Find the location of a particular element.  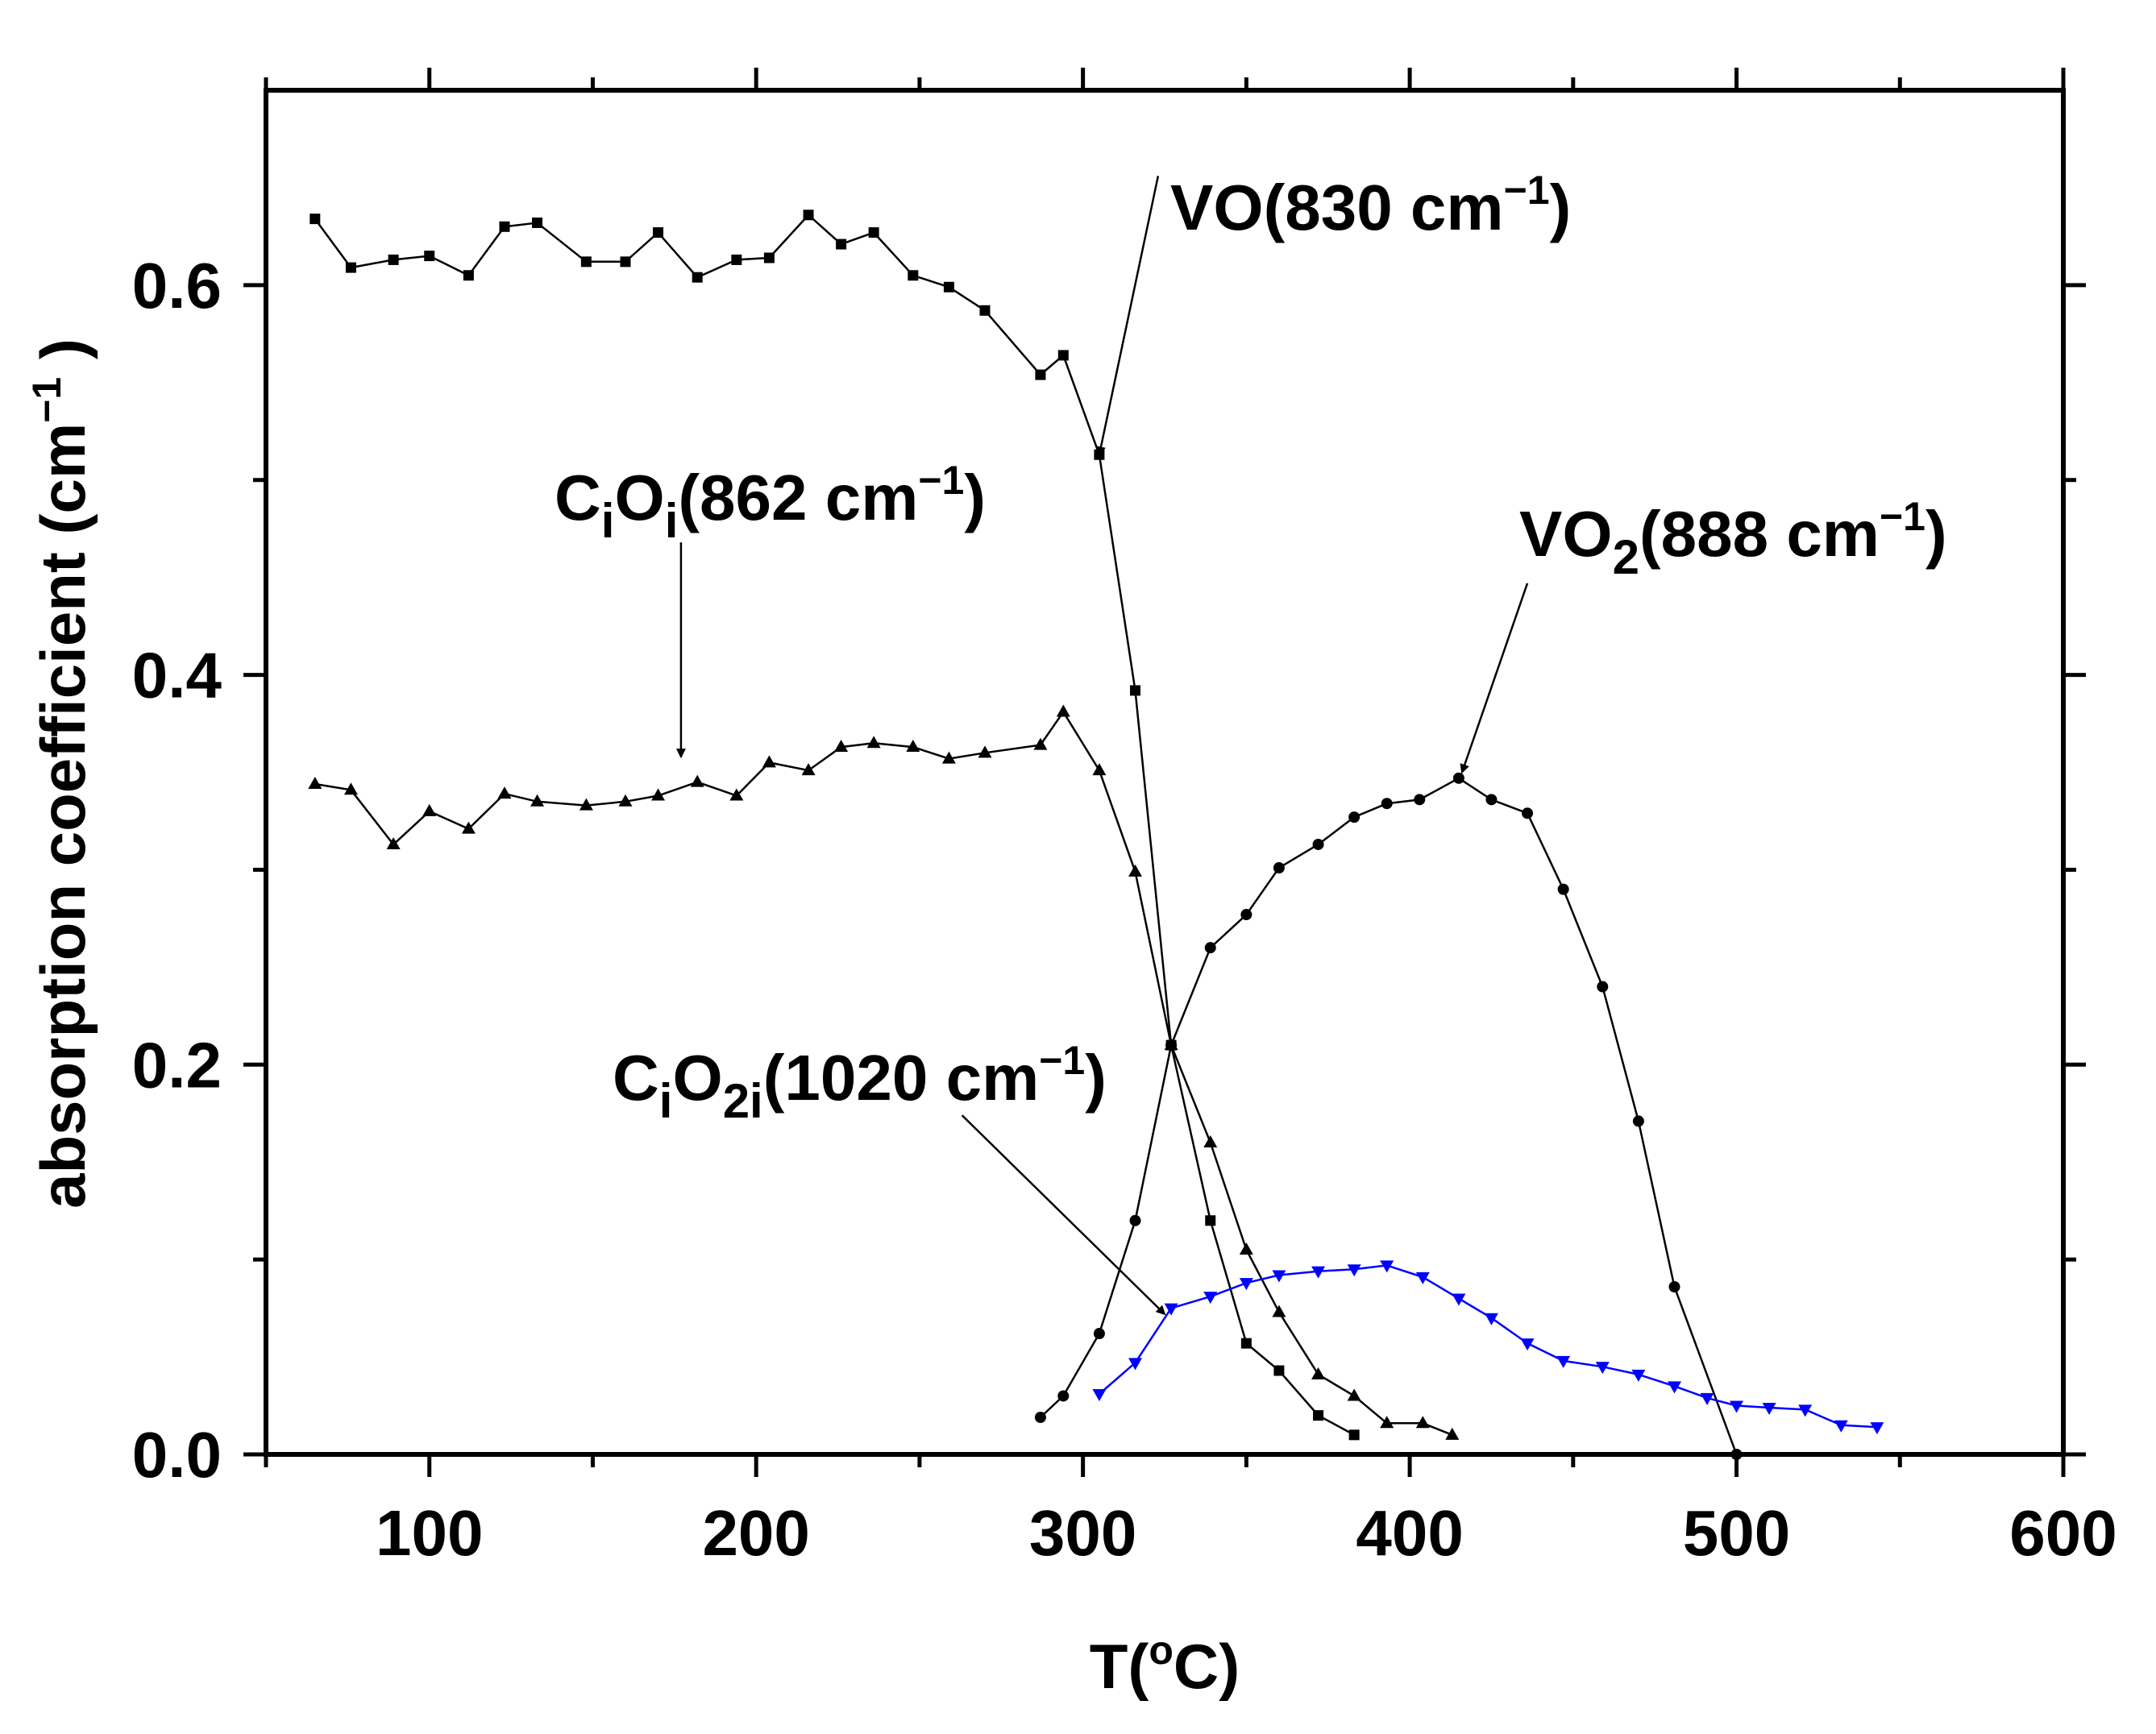

annotation-cio2i-main: (1020 cm is located at coordinates (901, 1078).